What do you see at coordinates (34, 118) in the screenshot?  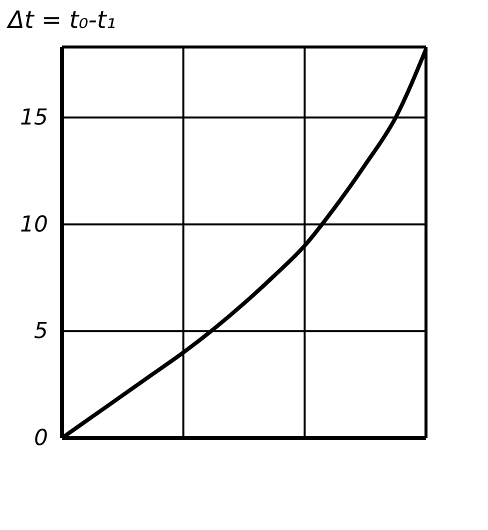 I see `y-tick-label: 15` at bounding box center [34, 118].